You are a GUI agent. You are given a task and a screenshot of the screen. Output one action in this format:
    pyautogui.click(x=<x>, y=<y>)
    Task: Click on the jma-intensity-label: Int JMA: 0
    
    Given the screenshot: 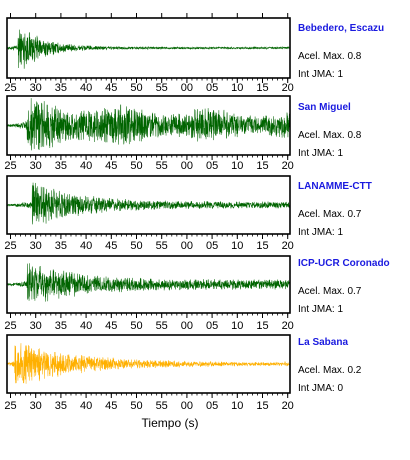 What is the action you would take?
    pyautogui.click(x=321, y=388)
    